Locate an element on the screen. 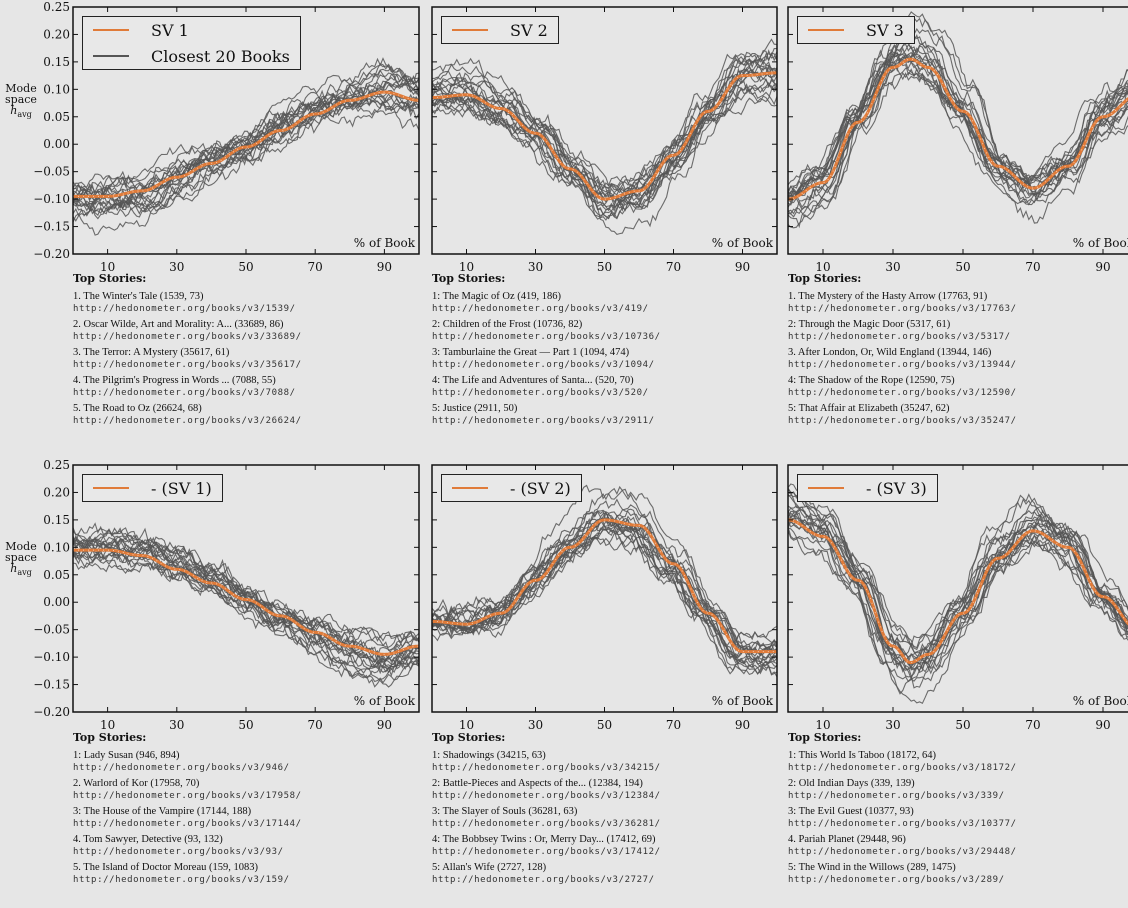  plot-frame is located at coordinates (604, 130).